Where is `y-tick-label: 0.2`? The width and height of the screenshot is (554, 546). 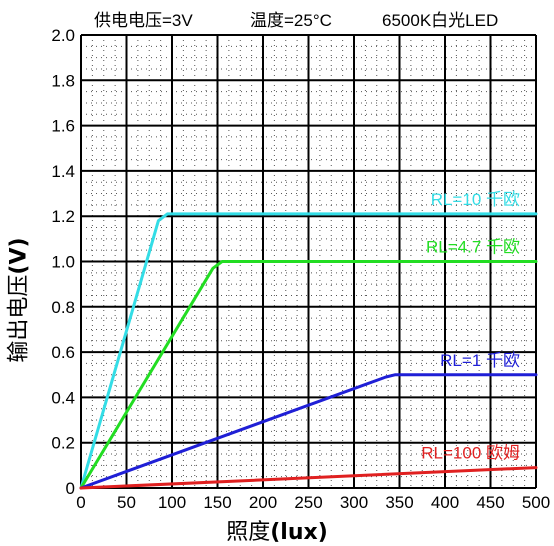
y-tick-label: 0.2 is located at coordinates (63, 443).